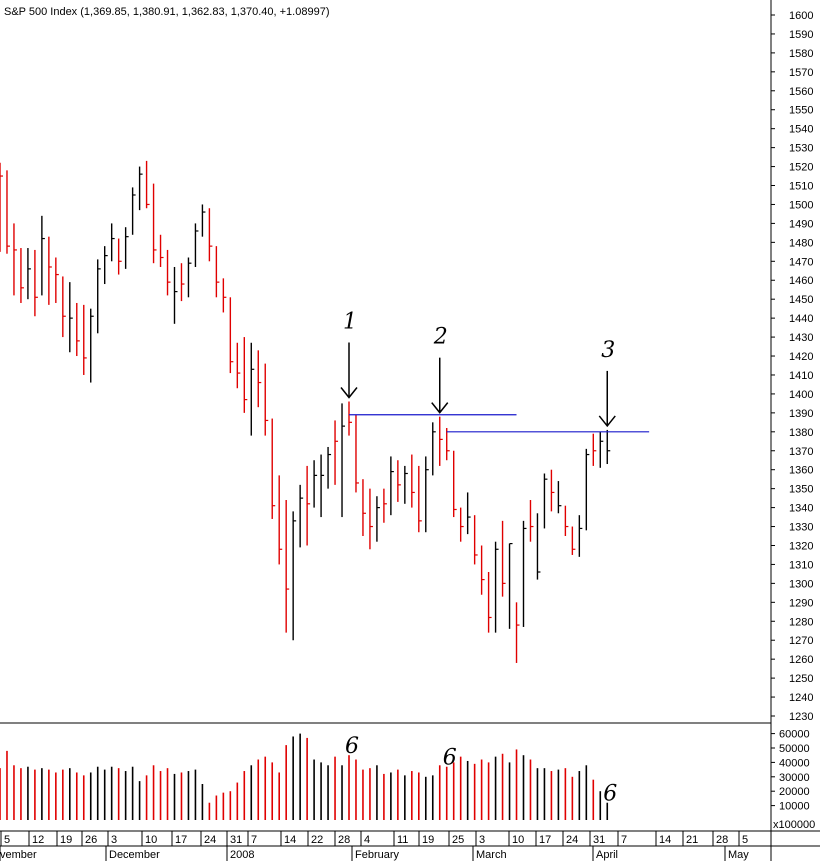  I want to click on price-tick-label: 1530, so click(801, 149).